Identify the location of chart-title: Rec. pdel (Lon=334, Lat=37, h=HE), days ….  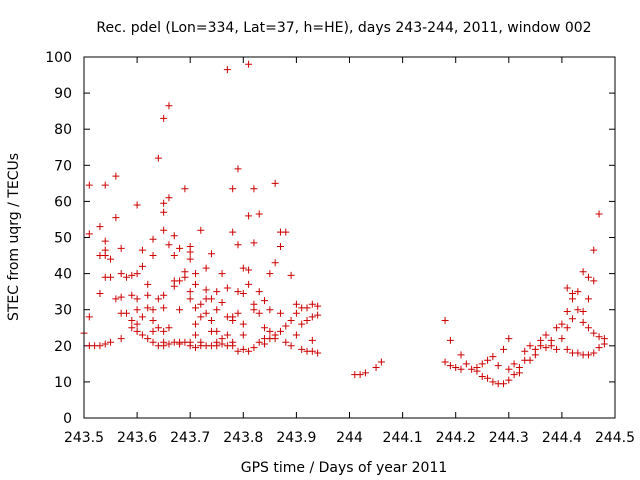
(343, 28).